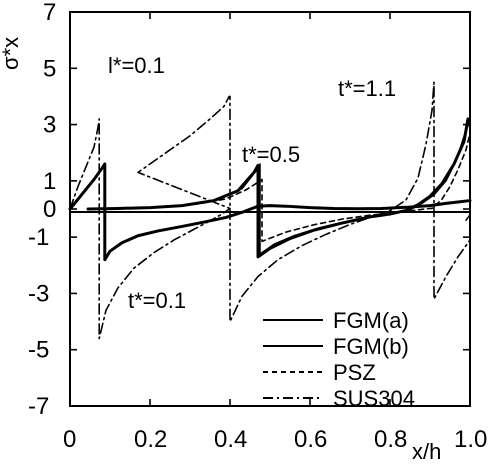 This screenshot has height=465, width=492. I want to click on annotation-t-star-0-1: t*=0.1, so click(157, 300).